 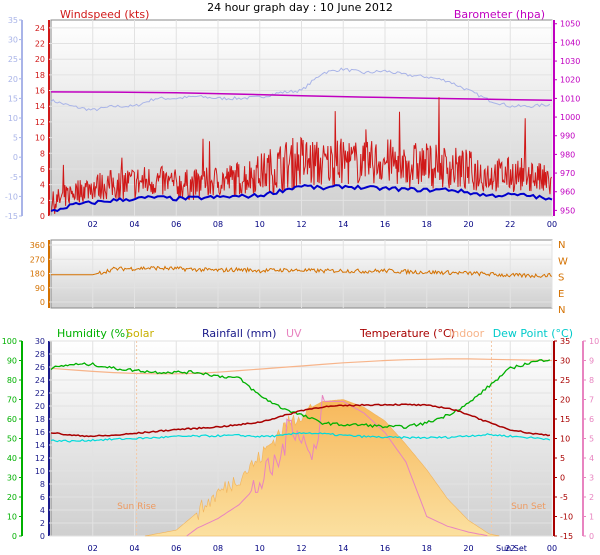 What do you see at coordinates (260, 548) in the screenshot?
I see `panel-3-x-tick-label: 10` at bounding box center [260, 548].